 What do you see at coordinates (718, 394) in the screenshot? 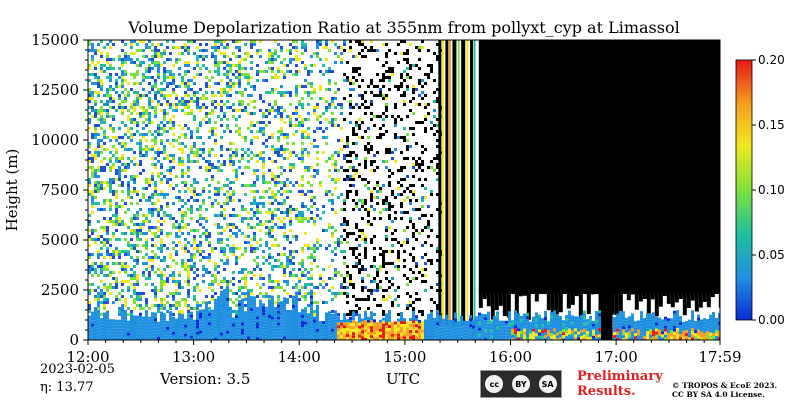
I see `copyright-line-2: CC BY SA 4.0 License.` at bounding box center [718, 394].